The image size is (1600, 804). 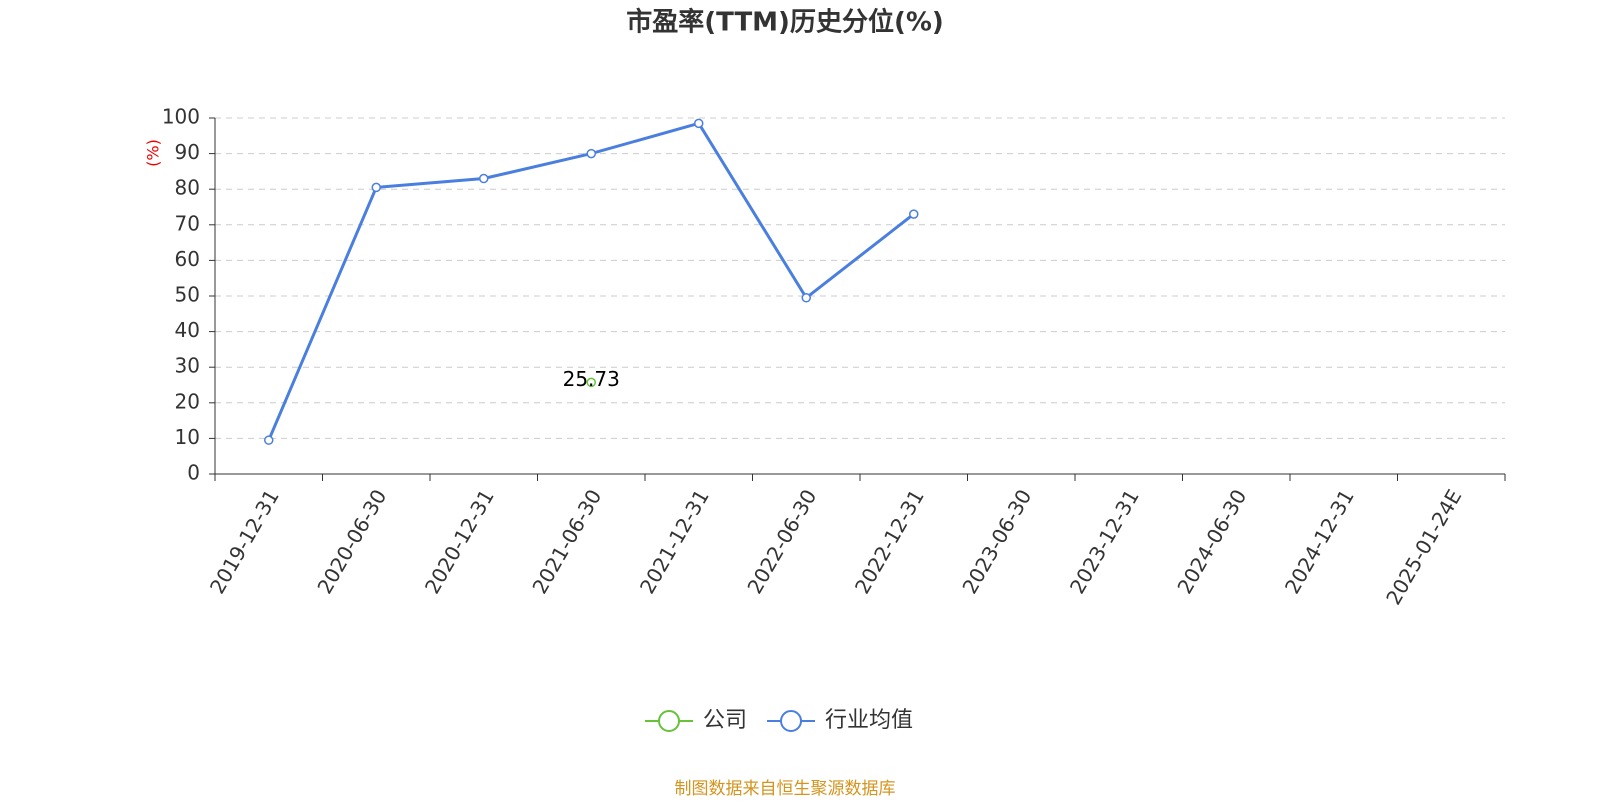 I want to click on legend-label: 公司, so click(x=725, y=720).